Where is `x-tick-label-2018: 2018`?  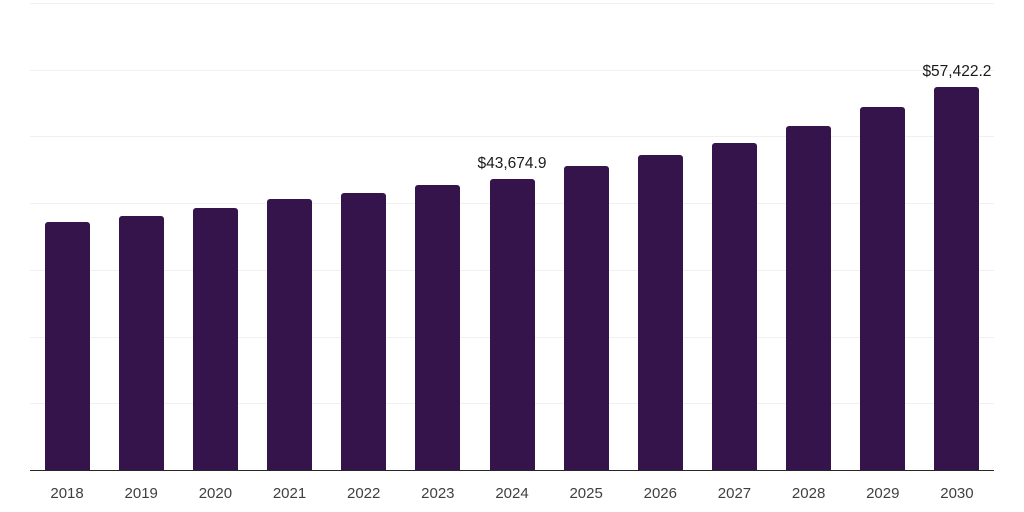 x-tick-label-2018: 2018 is located at coordinates (67, 493).